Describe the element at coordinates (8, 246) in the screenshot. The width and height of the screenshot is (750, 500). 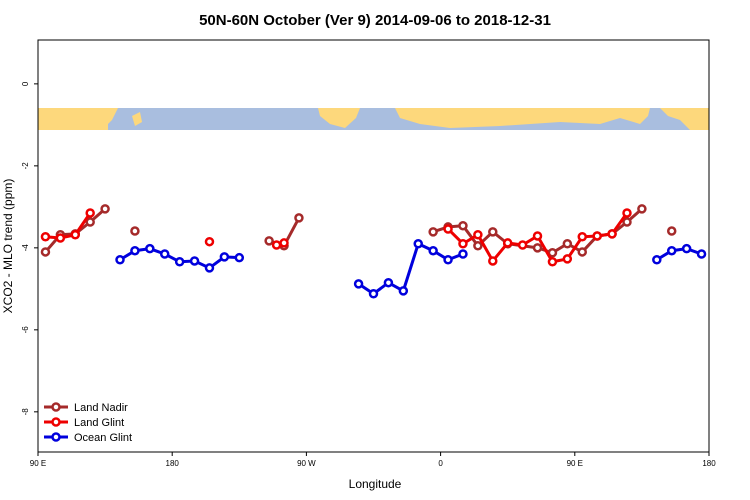
I see `y-axis-label: XCO2 - MLO trend (ppm)` at that location.